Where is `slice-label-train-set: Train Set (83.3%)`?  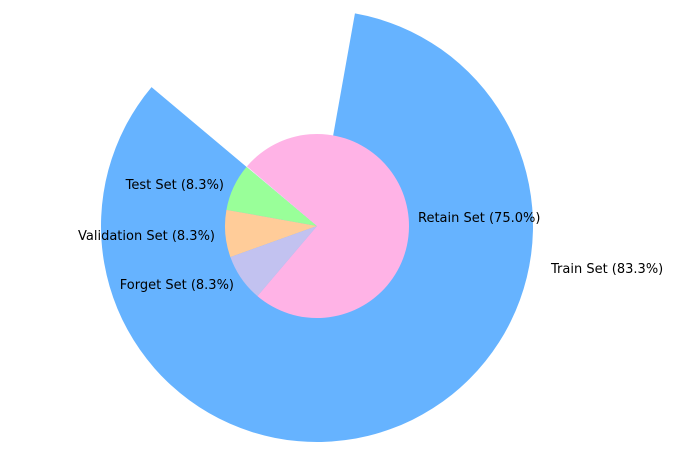 slice-label-train-set: Train Set (83.3%) is located at coordinates (606, 269).